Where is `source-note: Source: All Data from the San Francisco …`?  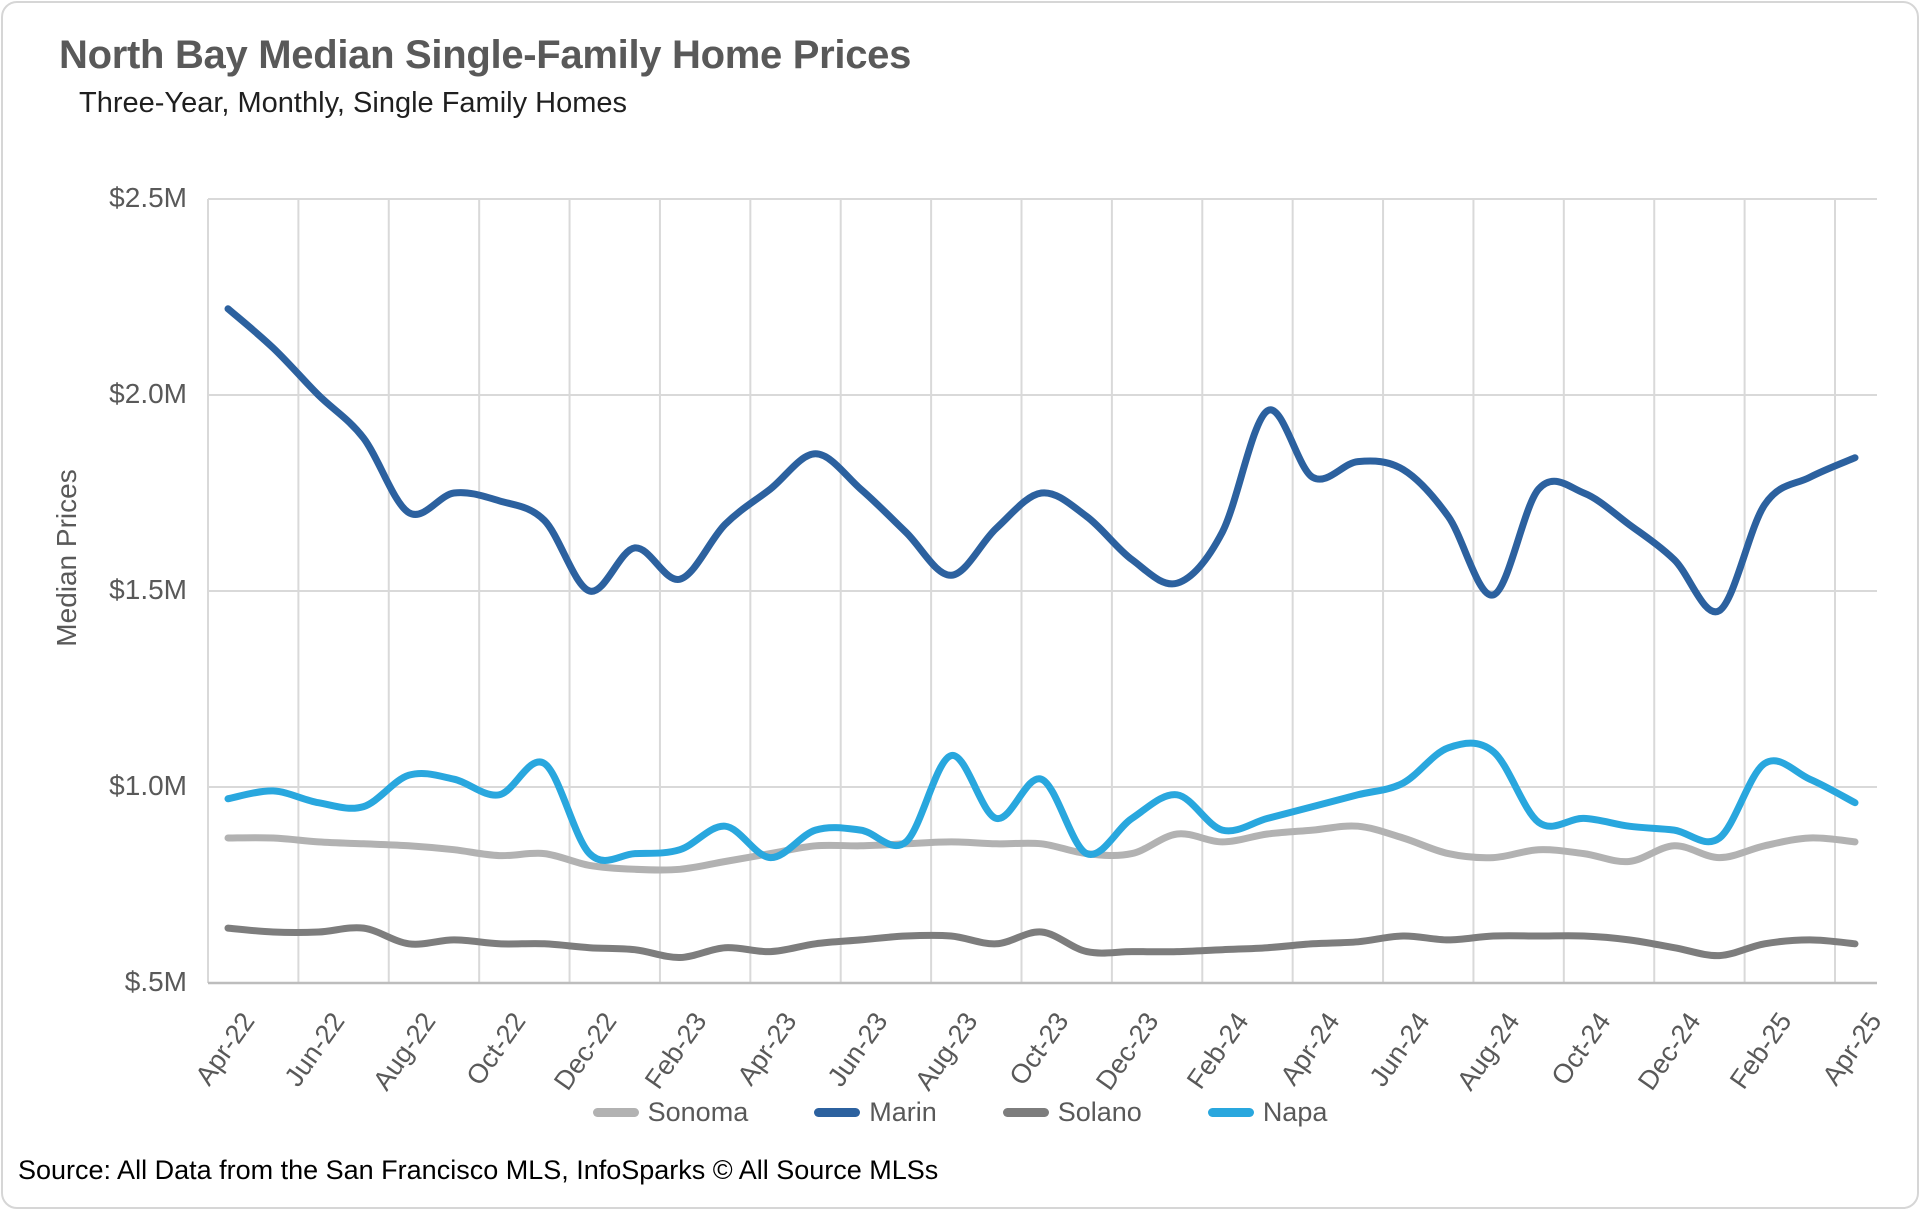 source-note: Source: All Data from the San Francisco … is located at coordinates (478, 1170).